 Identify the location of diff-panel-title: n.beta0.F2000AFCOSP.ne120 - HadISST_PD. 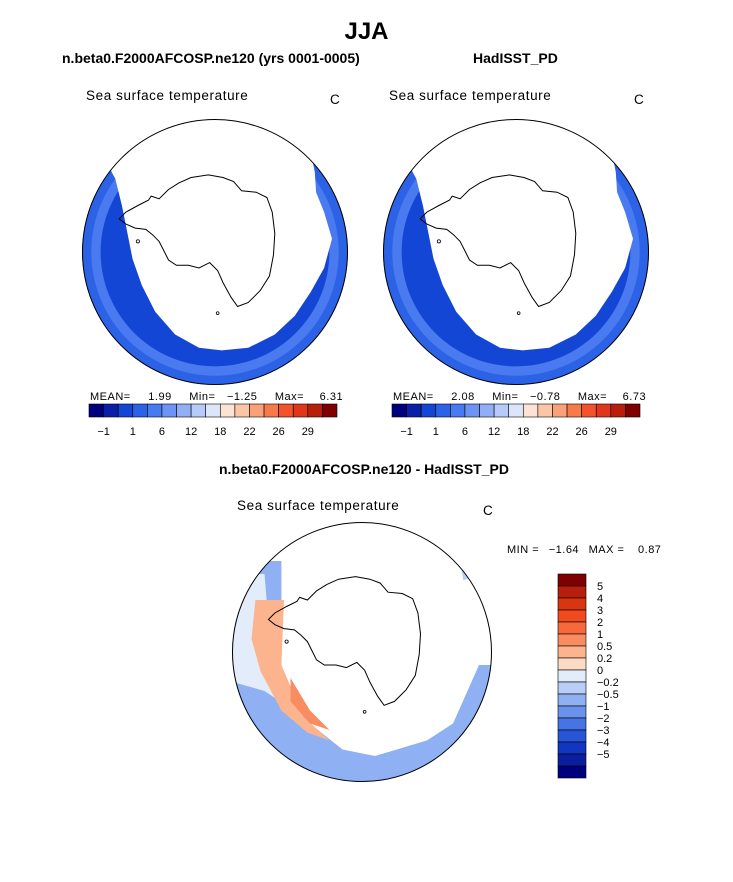
(364, 469).